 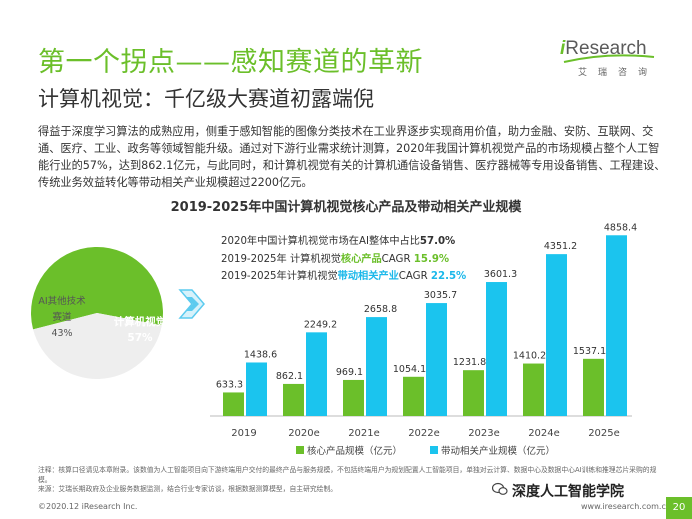 I want to click on bar-value-label: 2658.8, so click(x=380, y=309).